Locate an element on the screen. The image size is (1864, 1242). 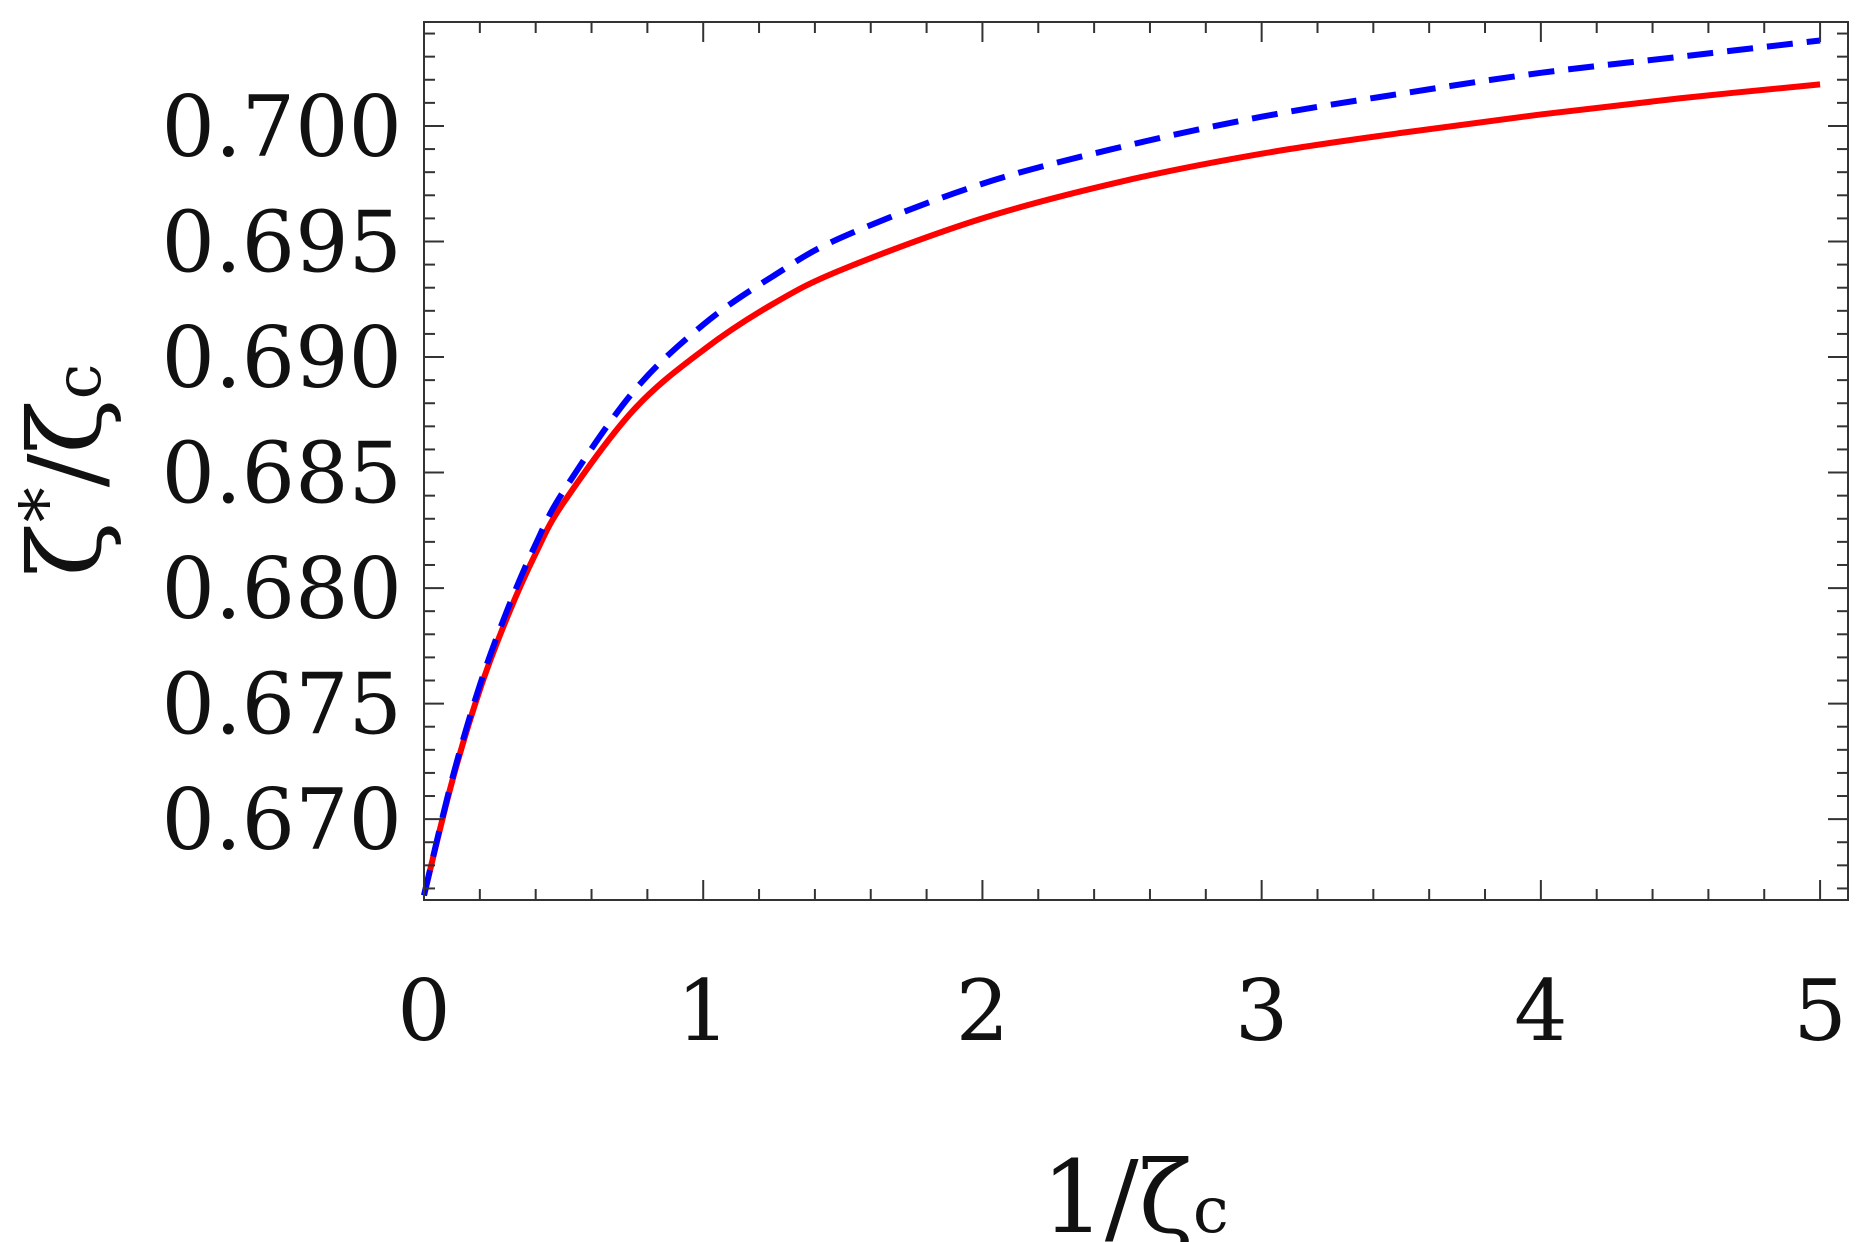
x-axis-label: 1/ζc is located at coordinates (1134, 1190).